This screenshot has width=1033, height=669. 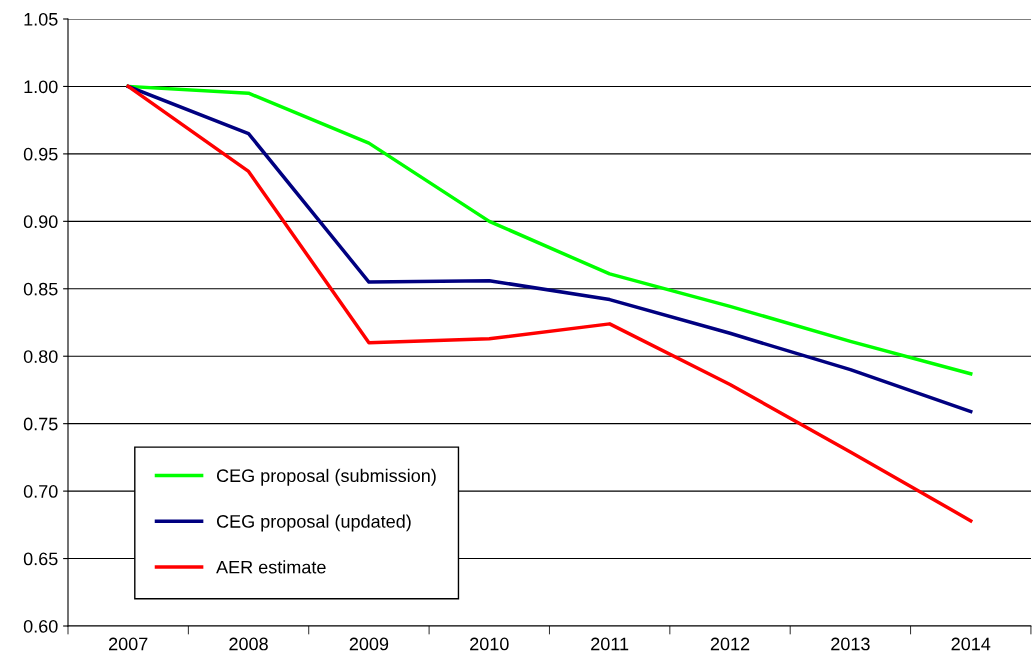 I want to click on y-tick-label: 0.95, so click(x=40, y=154).